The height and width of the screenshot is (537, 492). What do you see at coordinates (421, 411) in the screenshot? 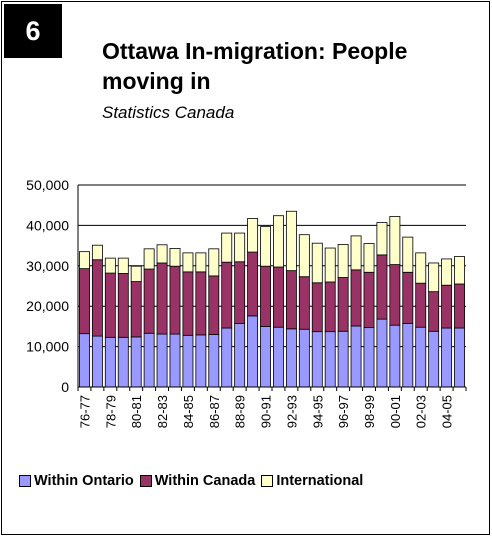
I see `x-tick-label: 02-03` at bounding box center [421, 411].